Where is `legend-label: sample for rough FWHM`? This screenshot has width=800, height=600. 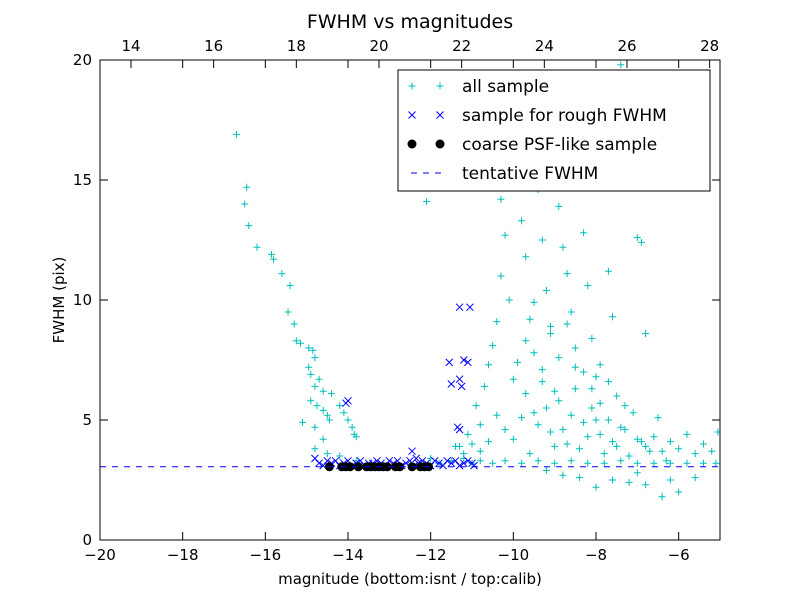
legend-label: sample for rough FWHM is located at coordinates (564, 116).